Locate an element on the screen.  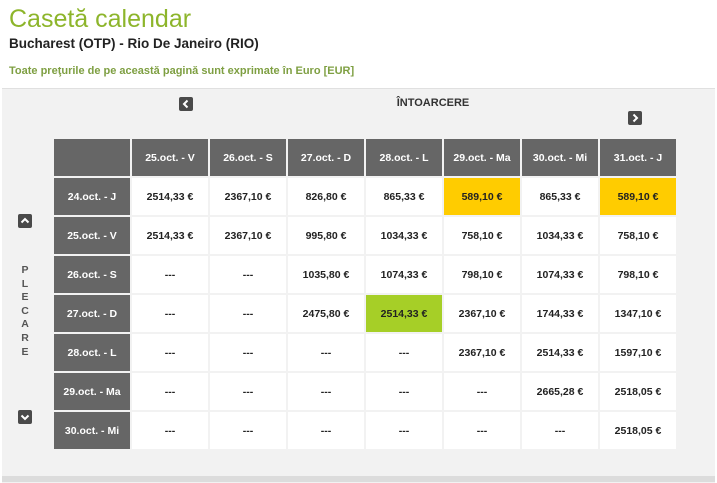
page-title: Casetă calendar is located at coordinates (100, 19).